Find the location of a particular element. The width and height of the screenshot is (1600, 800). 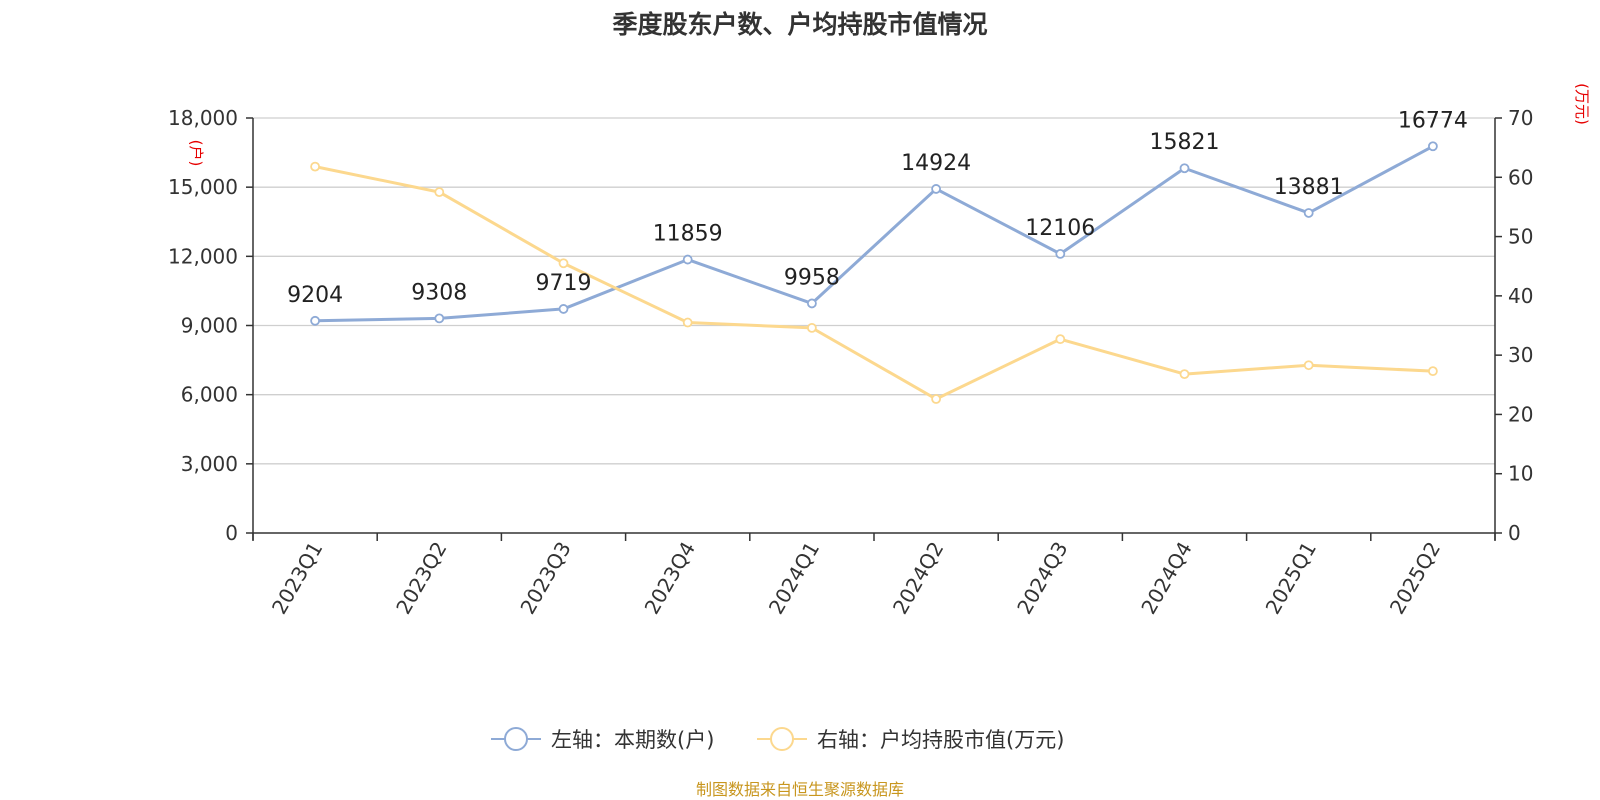

data-label: 9958 is located at coordinates (812, 277).